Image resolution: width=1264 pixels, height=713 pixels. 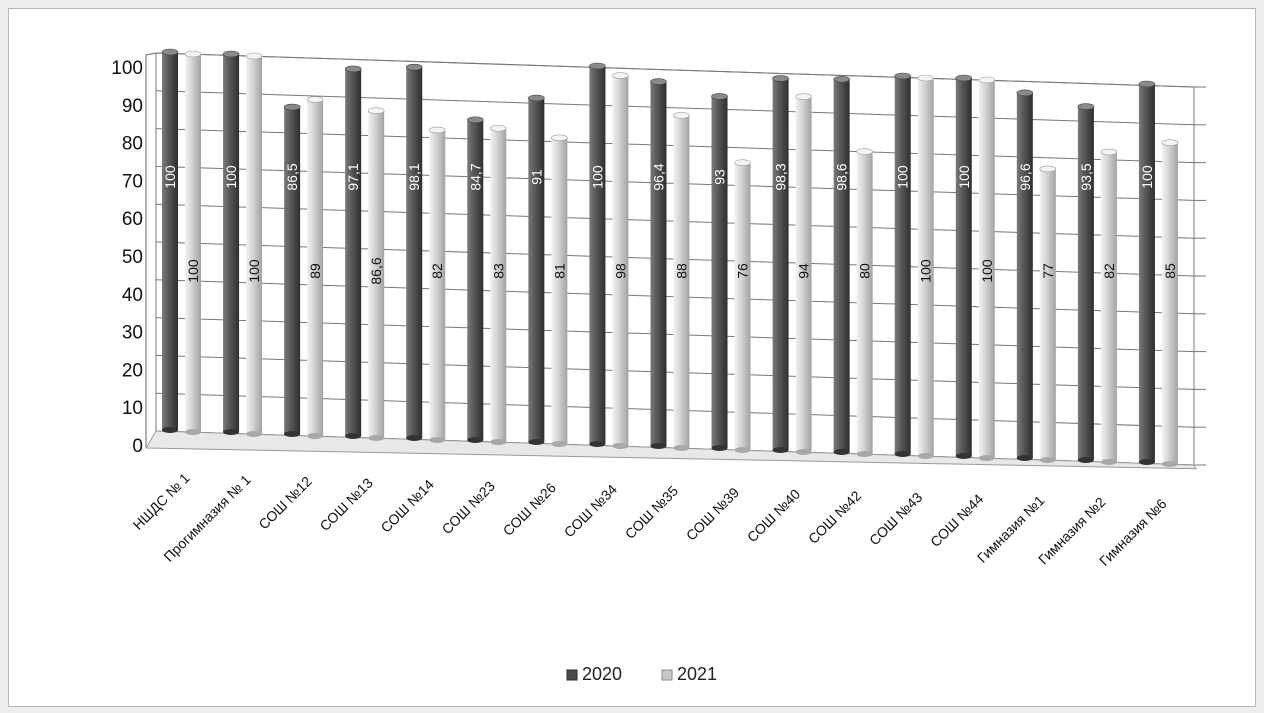 I want to click on y-tick-label: 20, so click(x=132, y=370).